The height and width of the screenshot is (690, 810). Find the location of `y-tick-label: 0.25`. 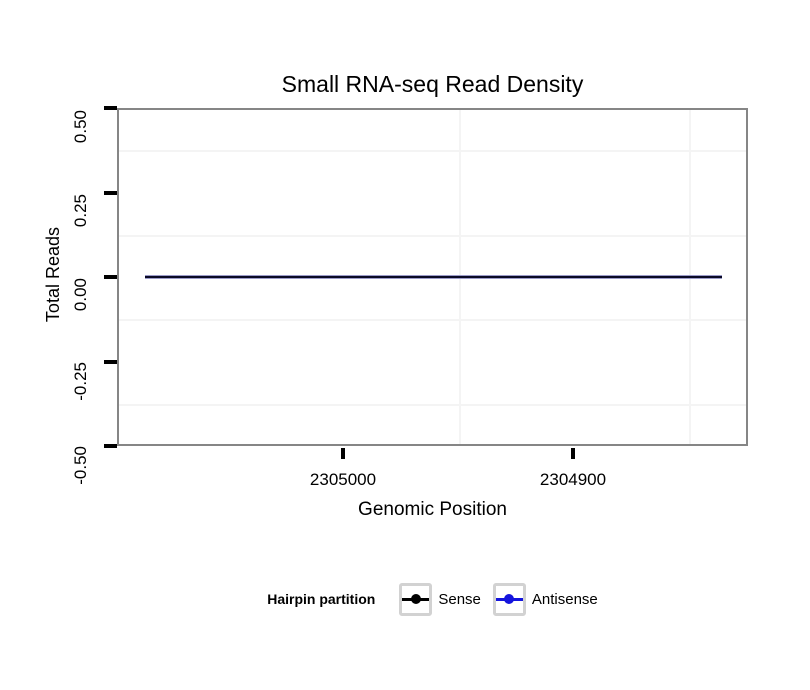

y-tick-label: 0.25 is located at coordinates (80, 211).